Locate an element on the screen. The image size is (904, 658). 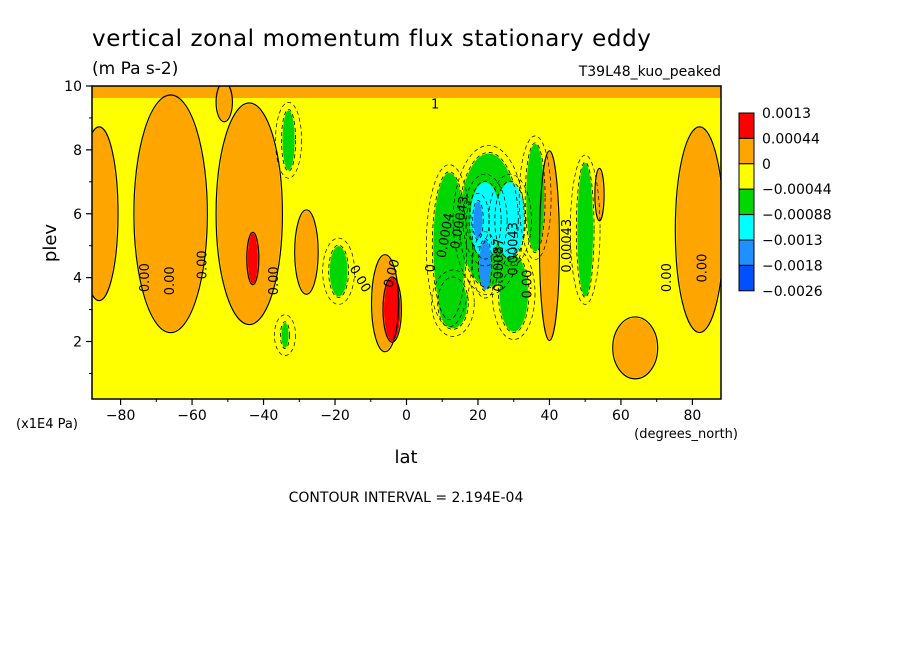
colorbar-label: 0.00044 is located at coordinates (791, 139).